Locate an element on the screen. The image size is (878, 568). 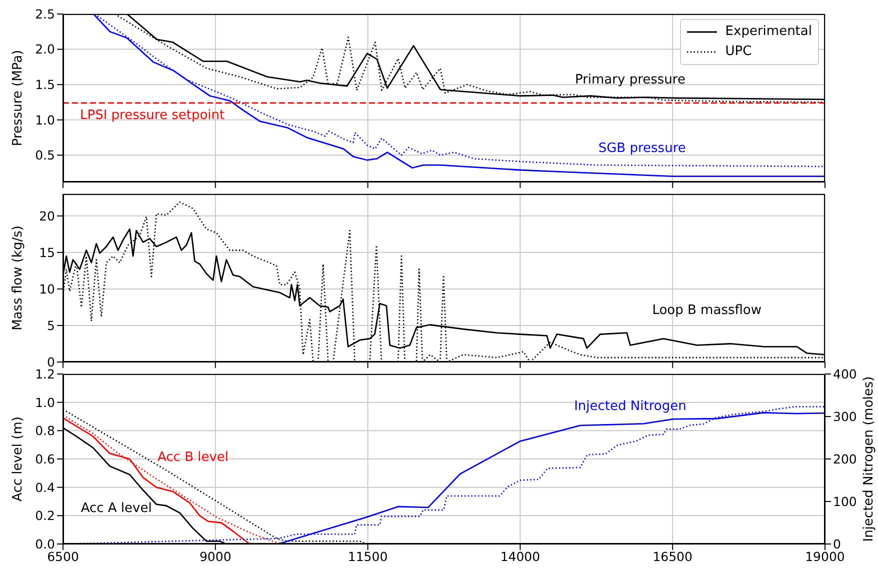
y2-tick-label: 300 is located at coordinates (845, 416).